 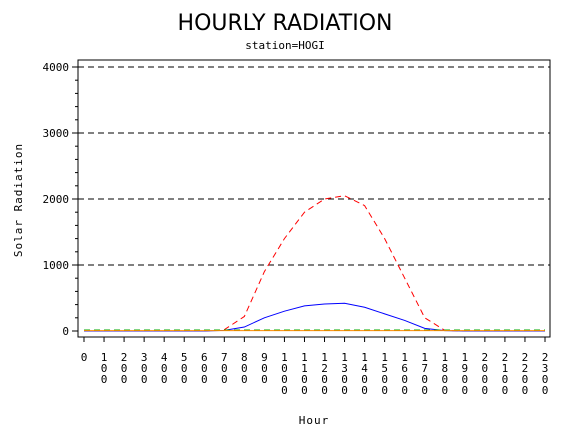 I want to click on chart-title: HOURLY RADIATION, so click(x=285, y=23).